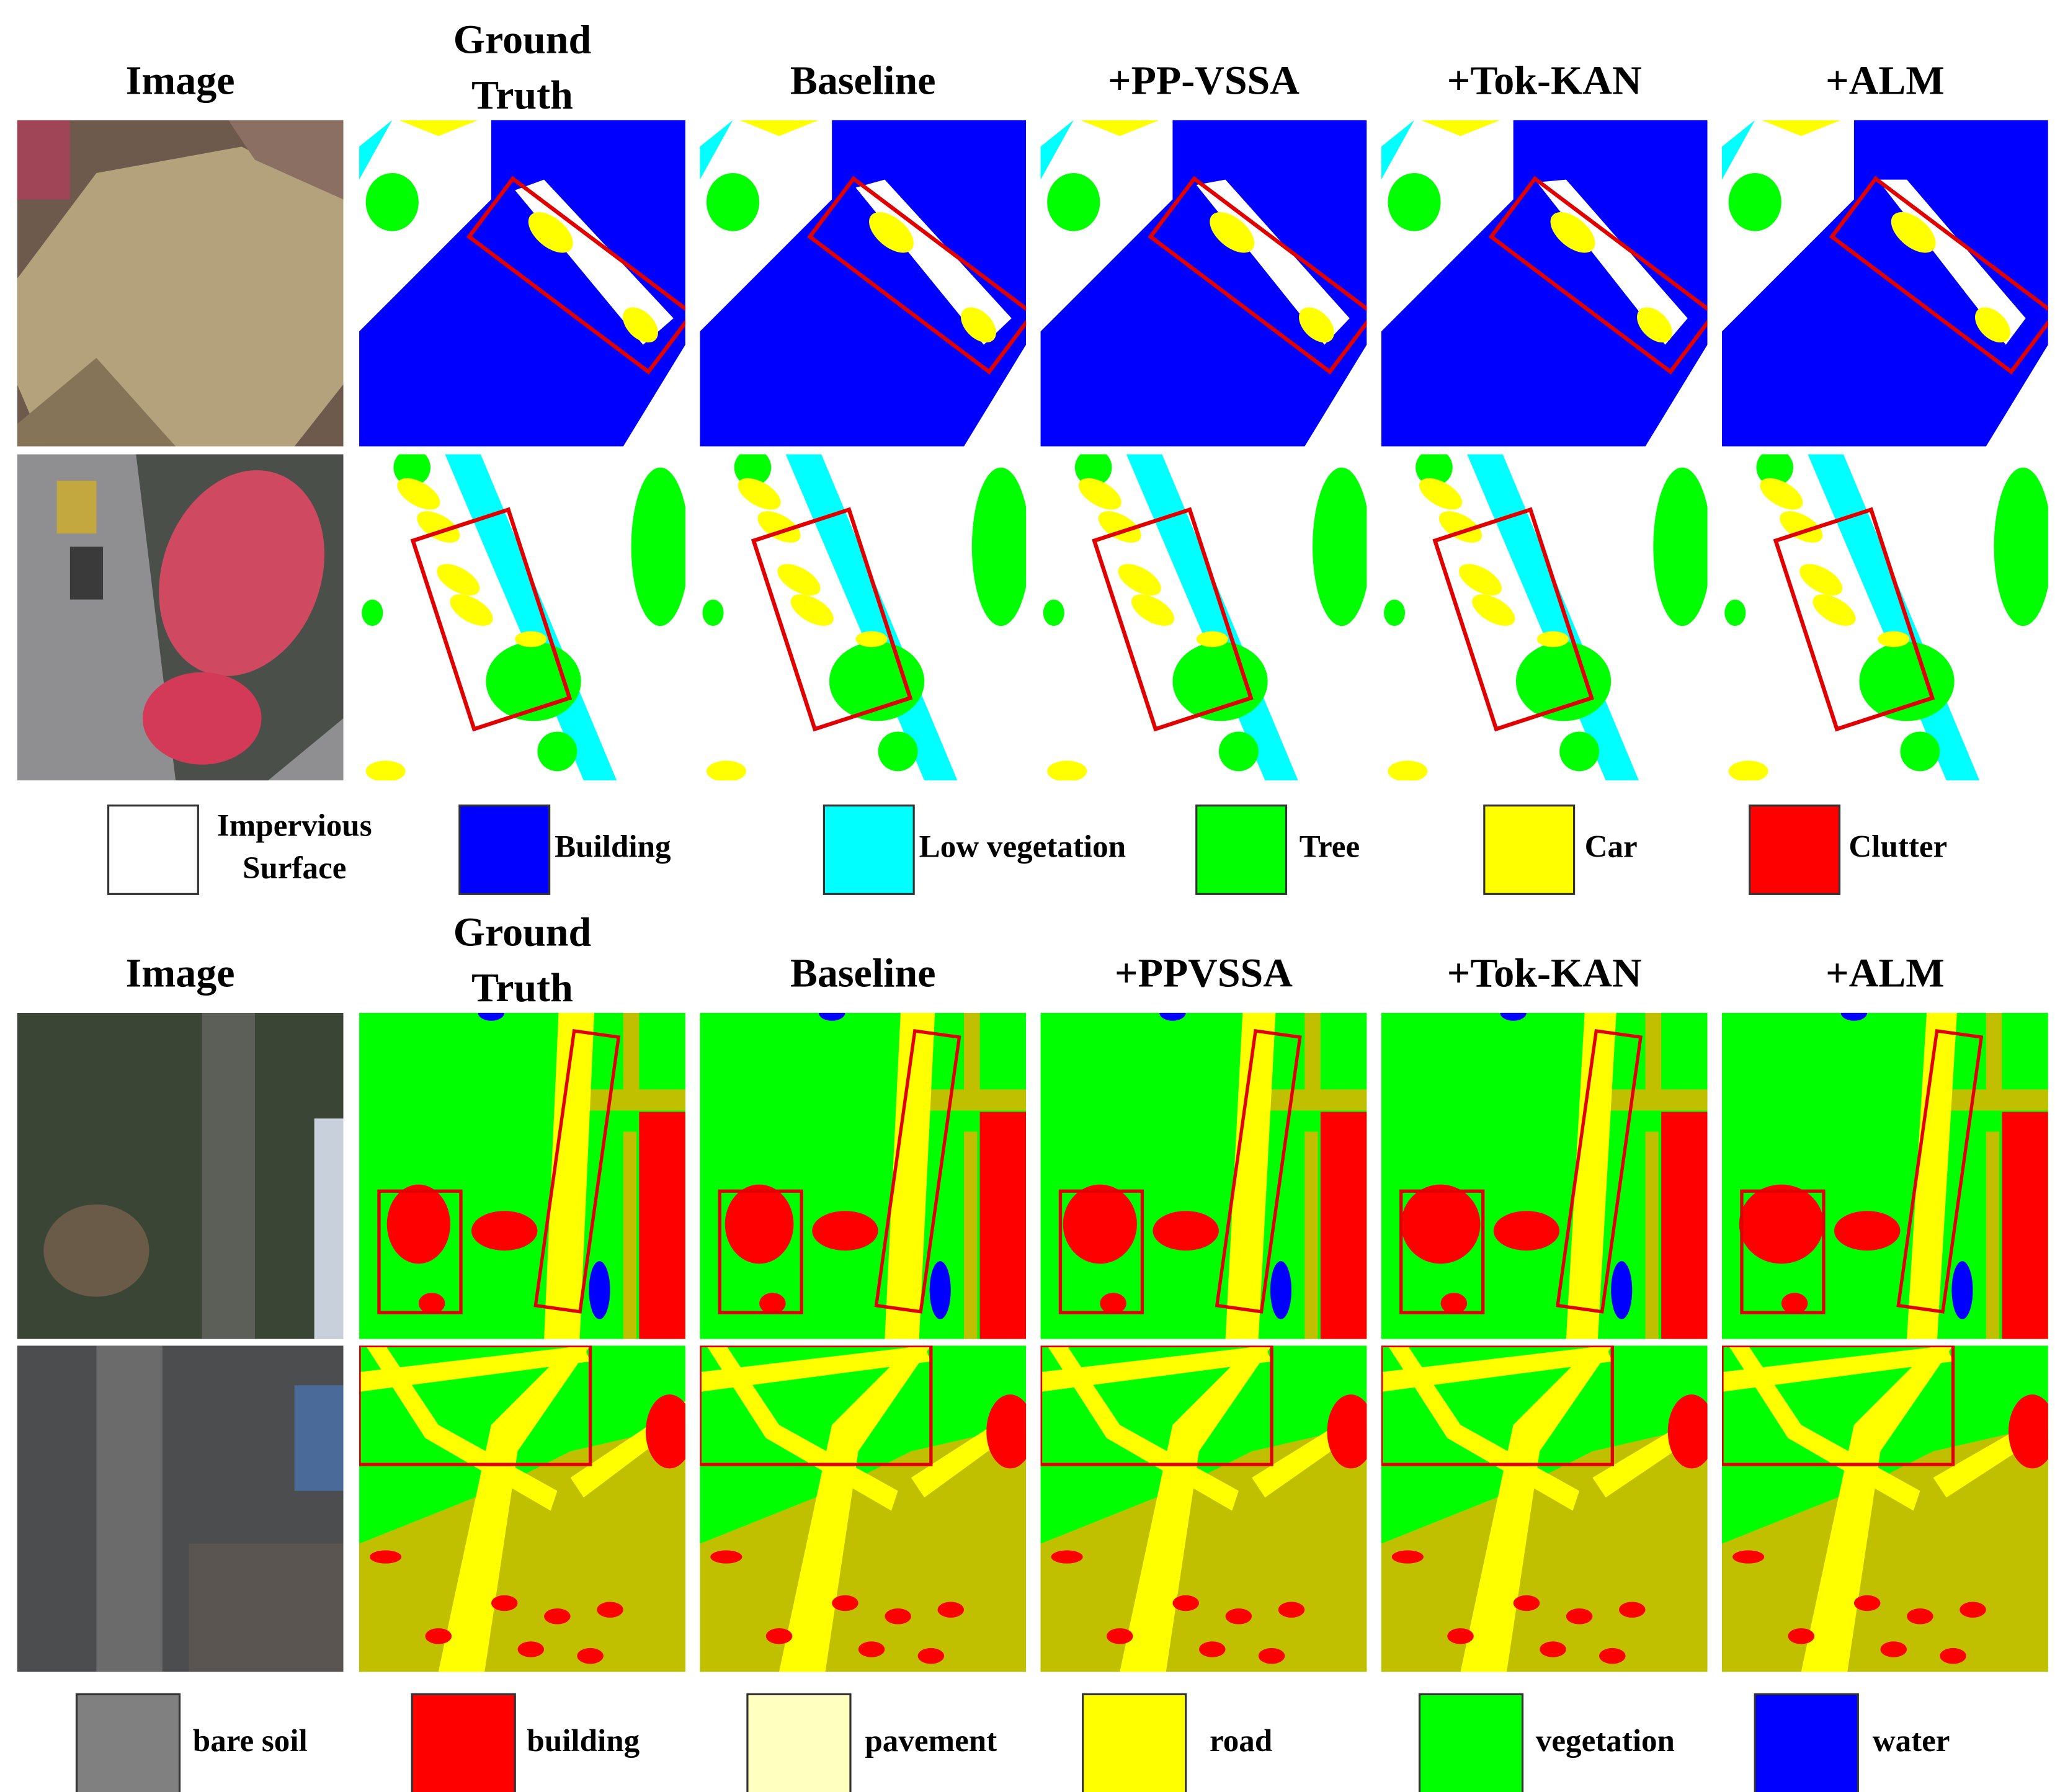 Image resolution: width=2060 pixels, height=1792 pixels. Describe the element at coordinates (1611, 847) in the screenshot. I see `legend-label: Car` at that location.